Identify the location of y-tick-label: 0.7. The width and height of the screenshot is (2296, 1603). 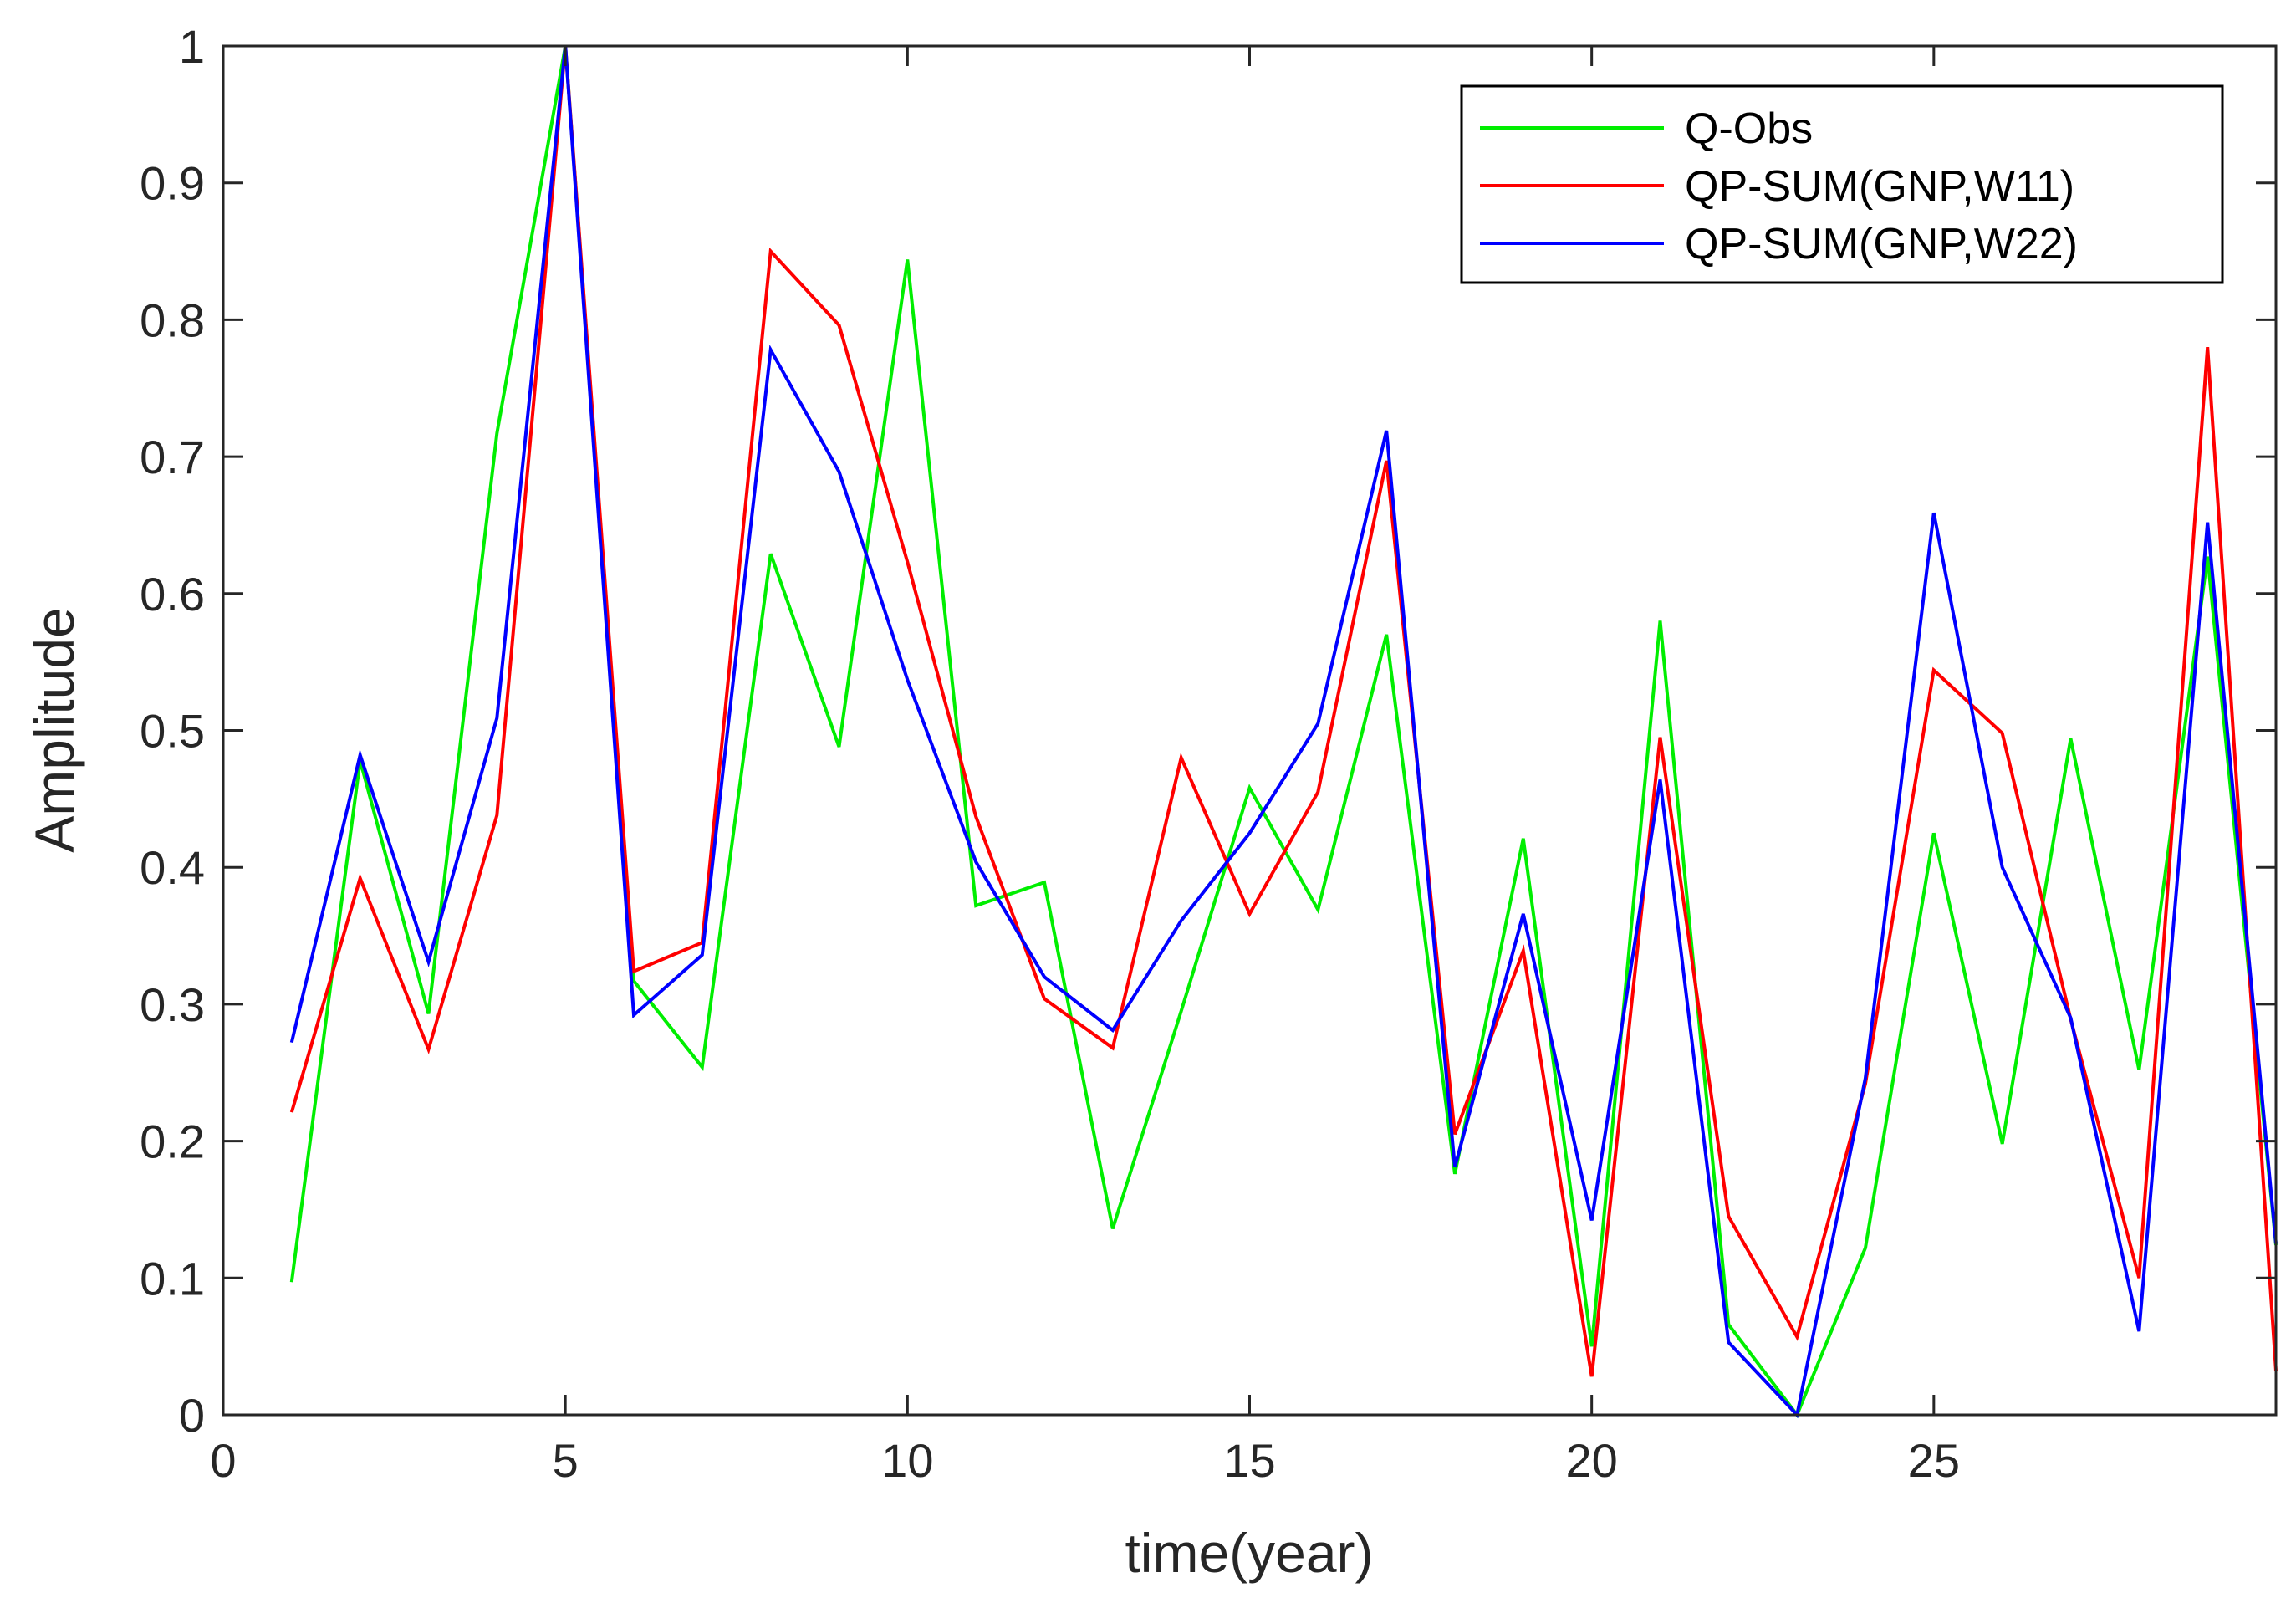
(172, 457).